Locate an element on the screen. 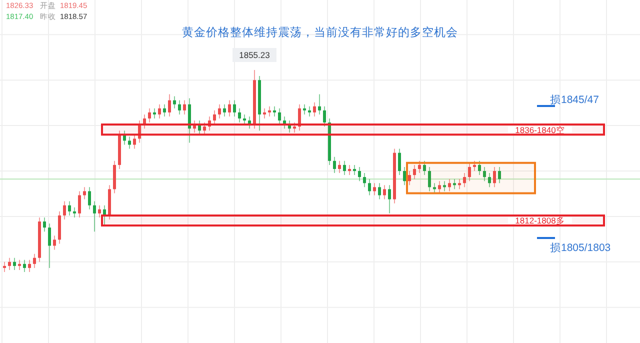 The width and height of the screenshot is (640, 343). band-label: 1836-1840空 is located at coordinates (540, 129).